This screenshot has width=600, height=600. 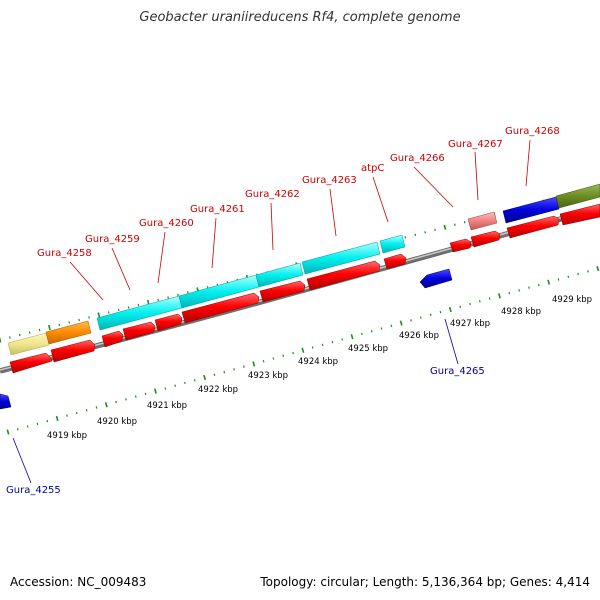 What do you see at coordinates (318, 362) in the screenshot?
I see `scale-label: 4924 kbp` at bounding box center [318, 362].